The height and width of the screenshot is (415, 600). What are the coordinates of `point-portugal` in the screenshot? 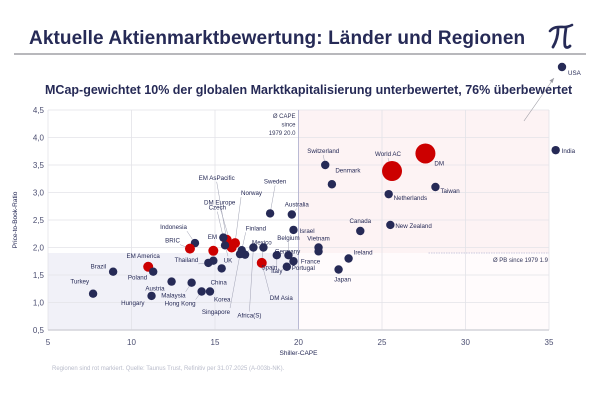 It's located at (287, 266).